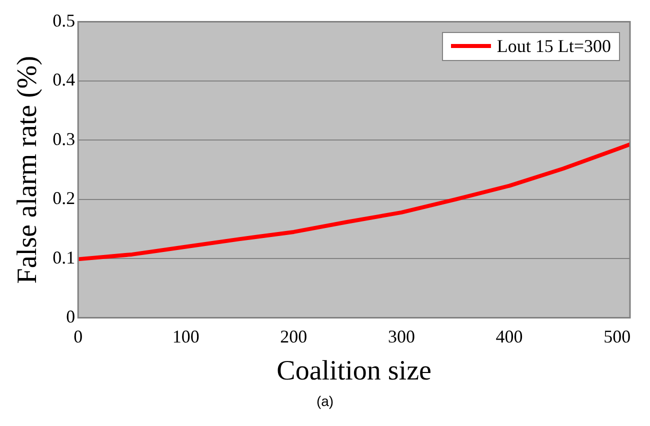  What do you see at coordinates (71, 316) in the screenshot?
I see `y-tick-label: 0` at bounding box center [71, 316].